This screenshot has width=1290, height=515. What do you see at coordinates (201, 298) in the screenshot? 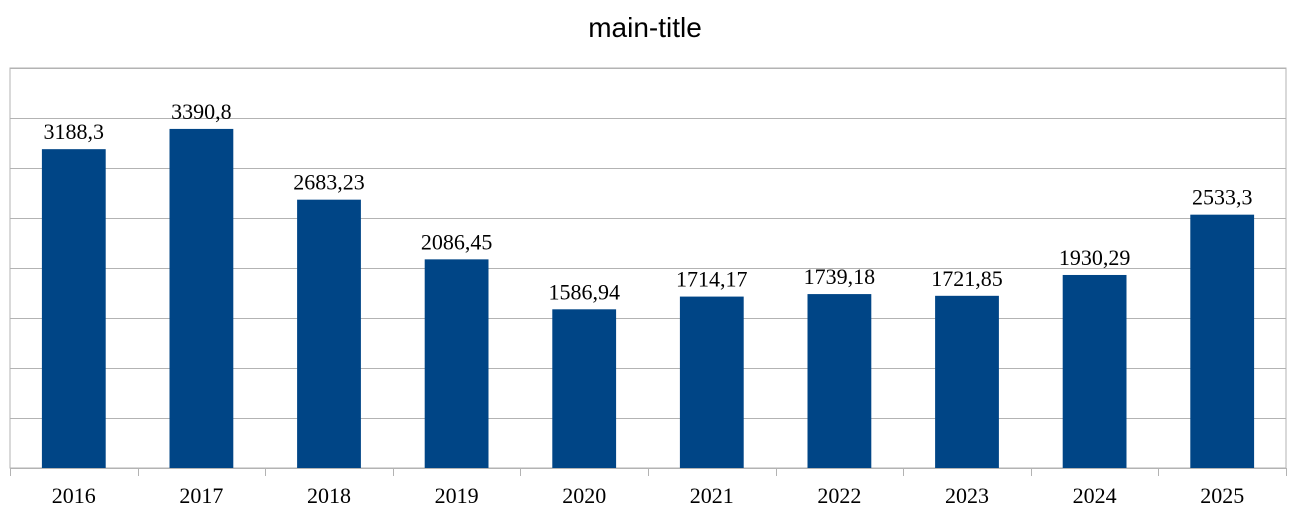
I see `bar-2017` at bounding box center [201, 298].